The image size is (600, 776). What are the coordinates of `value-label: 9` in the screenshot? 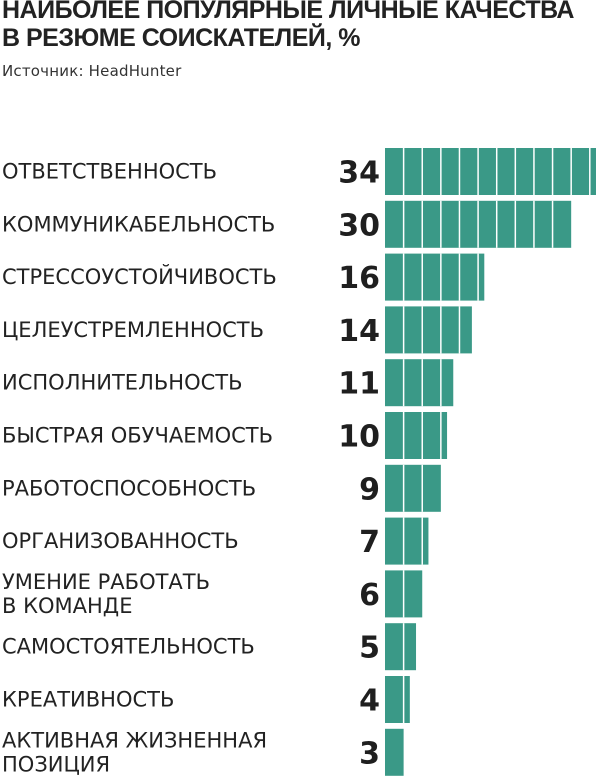 It's located at (369, 489).